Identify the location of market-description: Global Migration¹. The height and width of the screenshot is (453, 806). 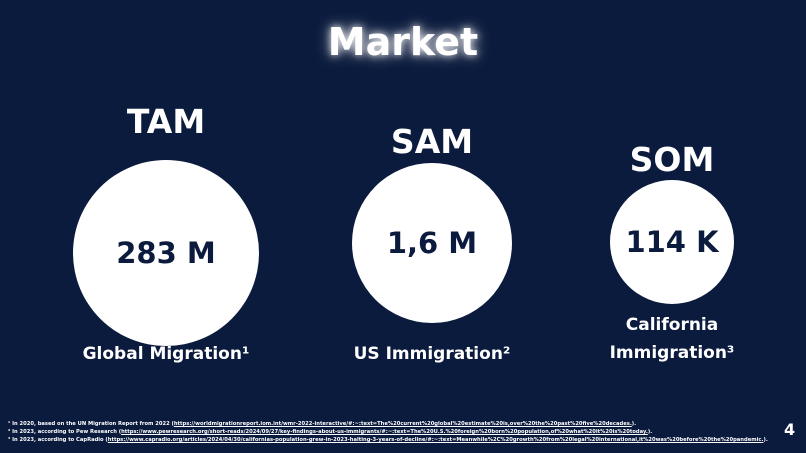
(166, 354).